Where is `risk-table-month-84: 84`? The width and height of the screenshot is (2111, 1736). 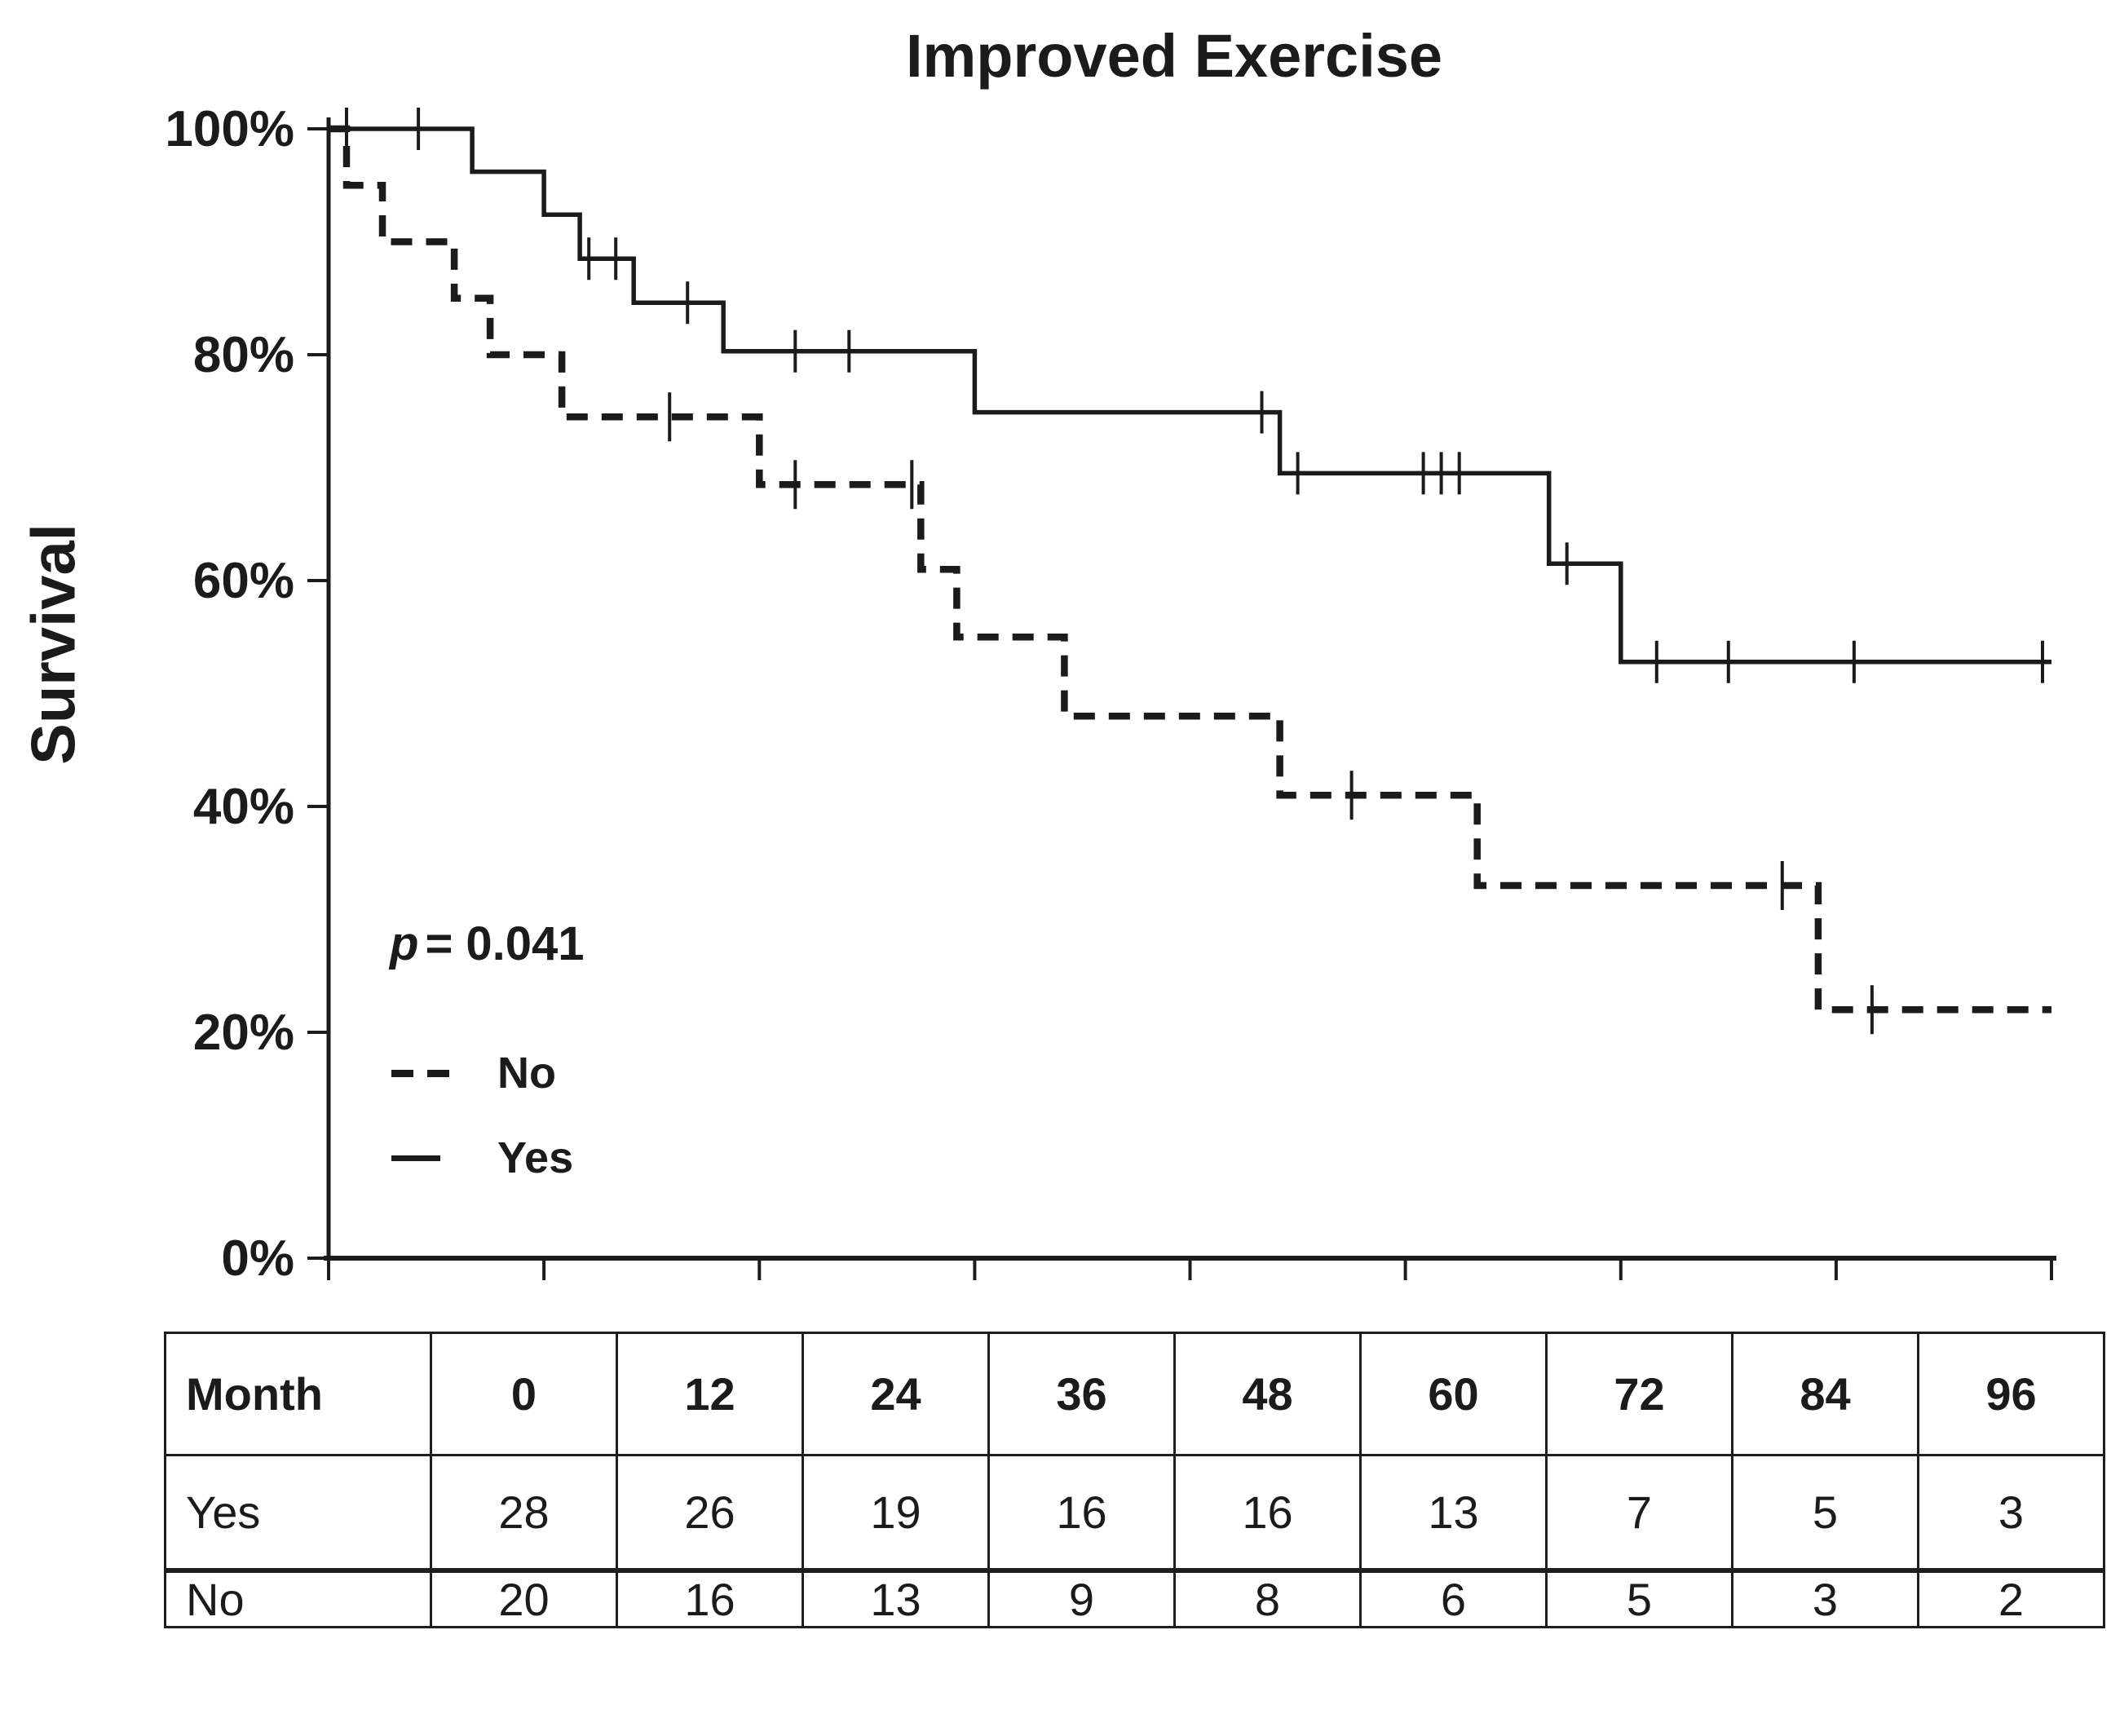 risk-table-month-84: 84 is located at coordinates (1825, 1394).